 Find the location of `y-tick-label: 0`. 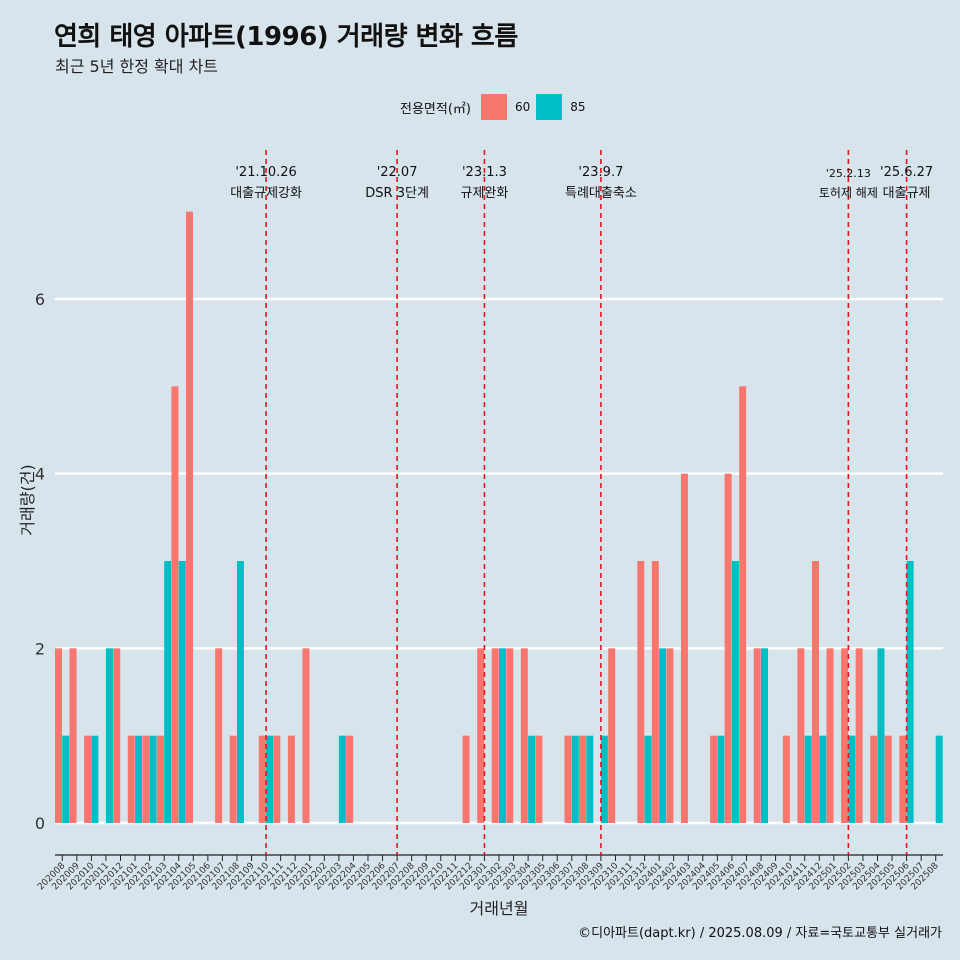

y-tick-label: 0 is located at coordinates (40, 823).